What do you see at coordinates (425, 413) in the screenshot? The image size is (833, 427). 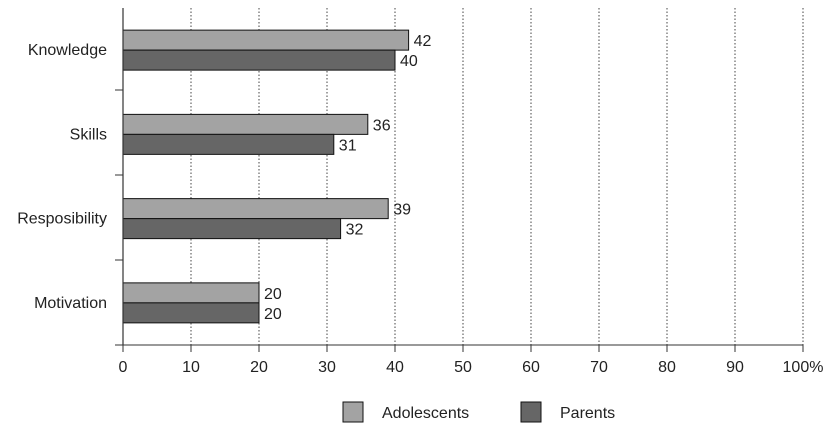 I see `legend-label: Adolescents` at bounding box center [425, 413].